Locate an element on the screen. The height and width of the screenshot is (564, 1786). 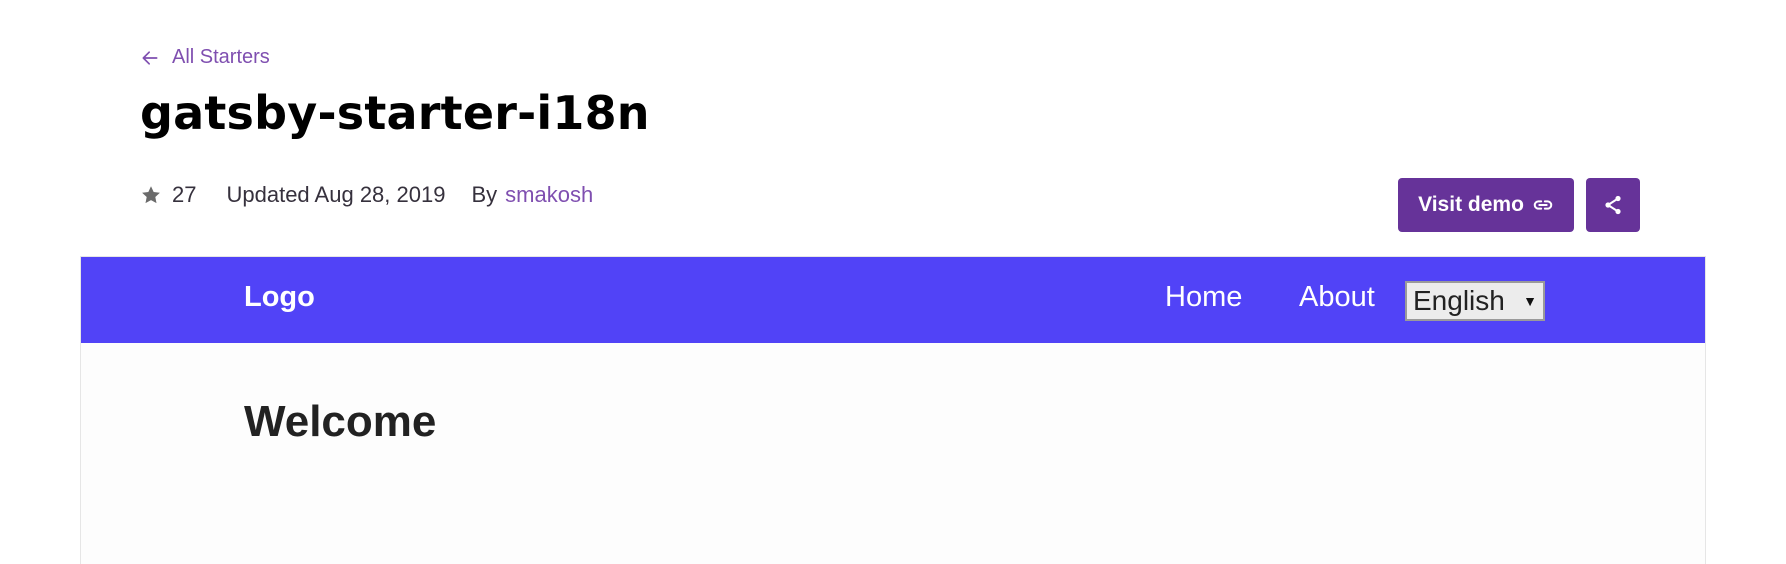
language-select-value: English is located at coordinates (1459, 300).